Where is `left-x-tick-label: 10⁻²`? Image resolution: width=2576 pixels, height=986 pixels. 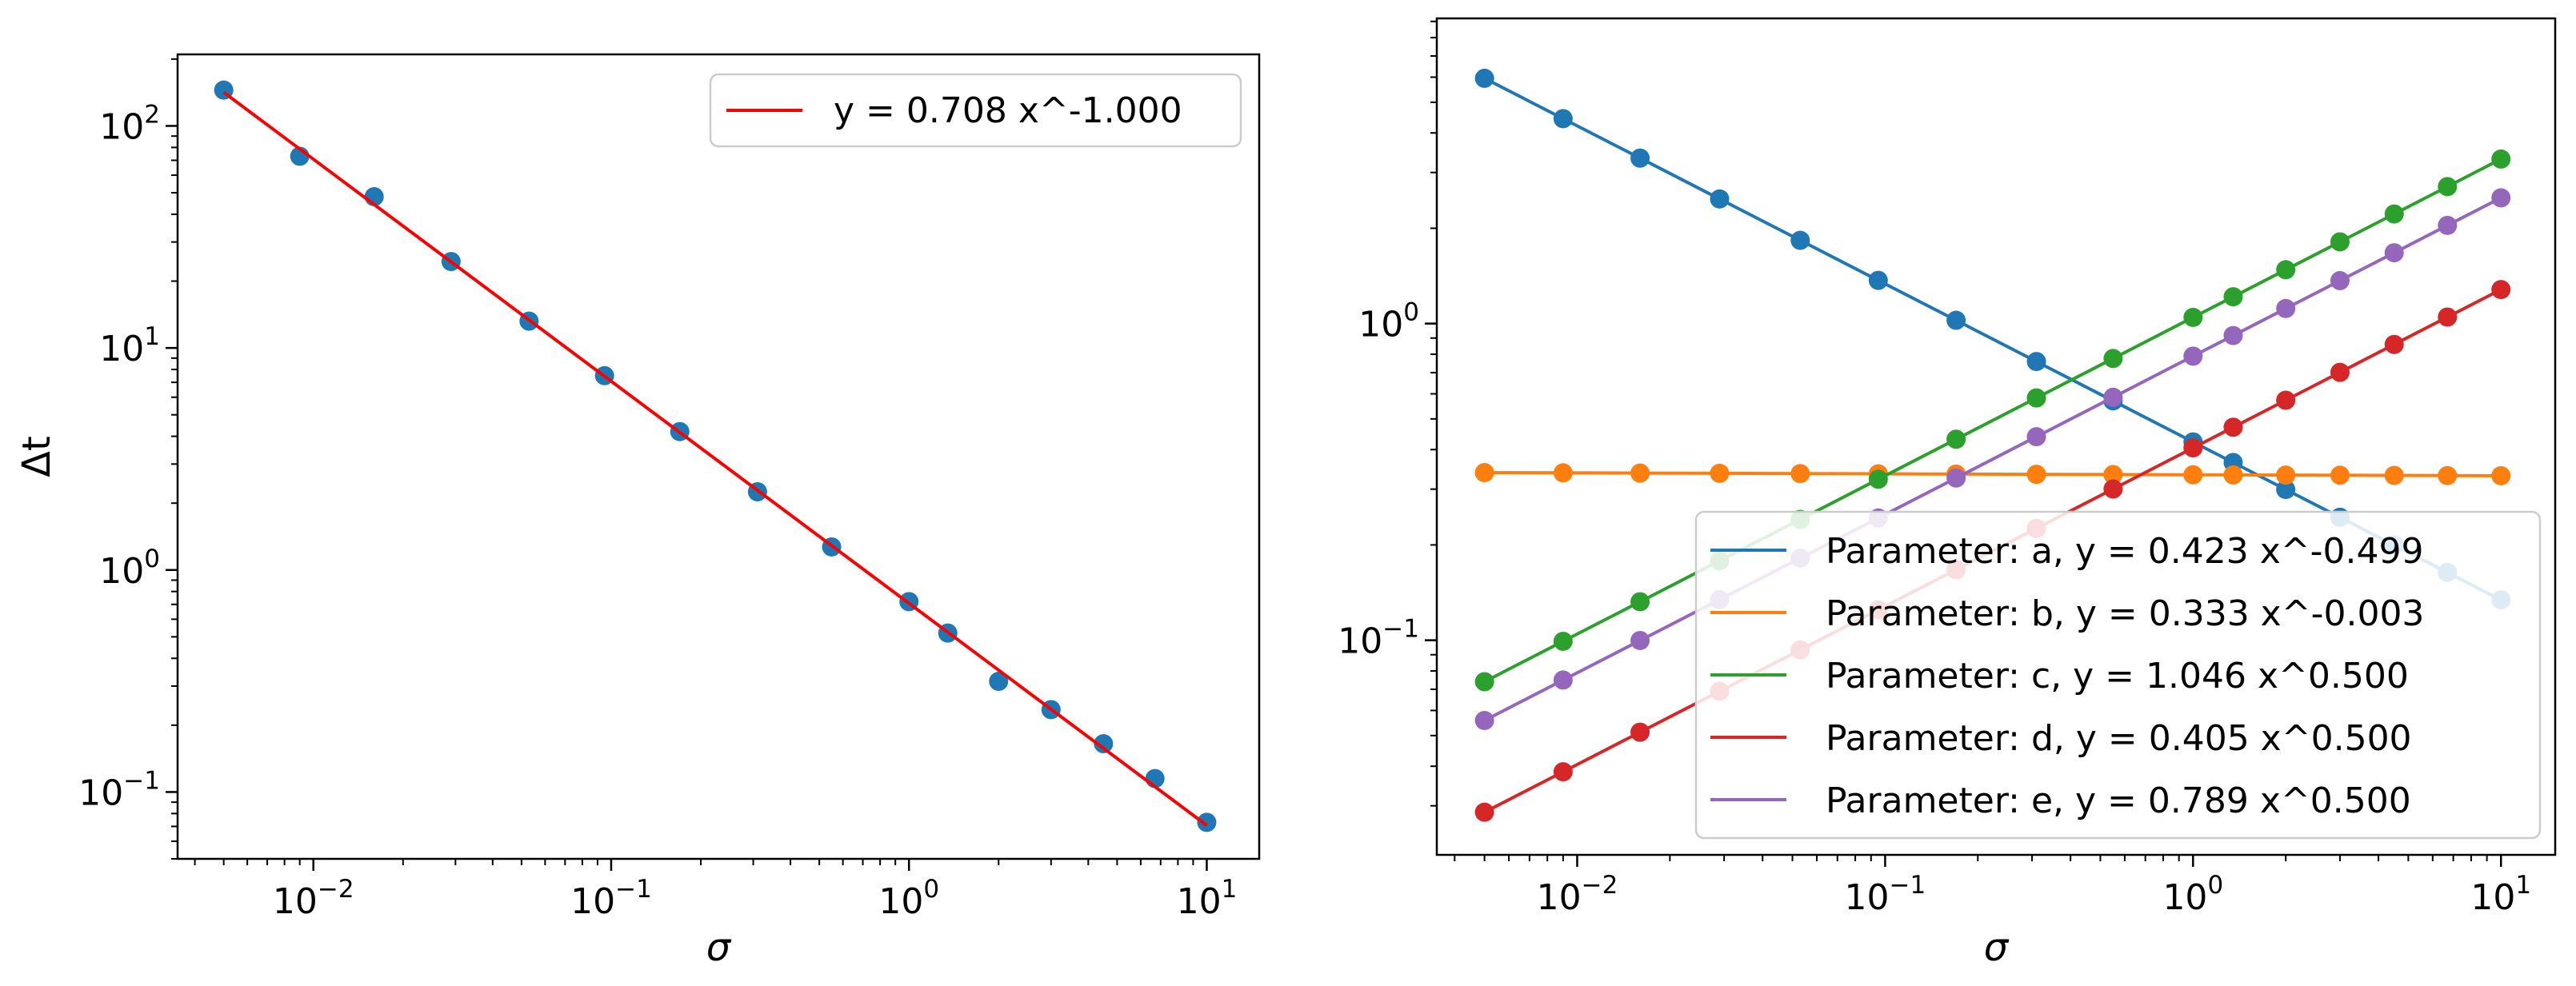 left-x-tick-label: 10⁻² is located at coordinates (313, 898).